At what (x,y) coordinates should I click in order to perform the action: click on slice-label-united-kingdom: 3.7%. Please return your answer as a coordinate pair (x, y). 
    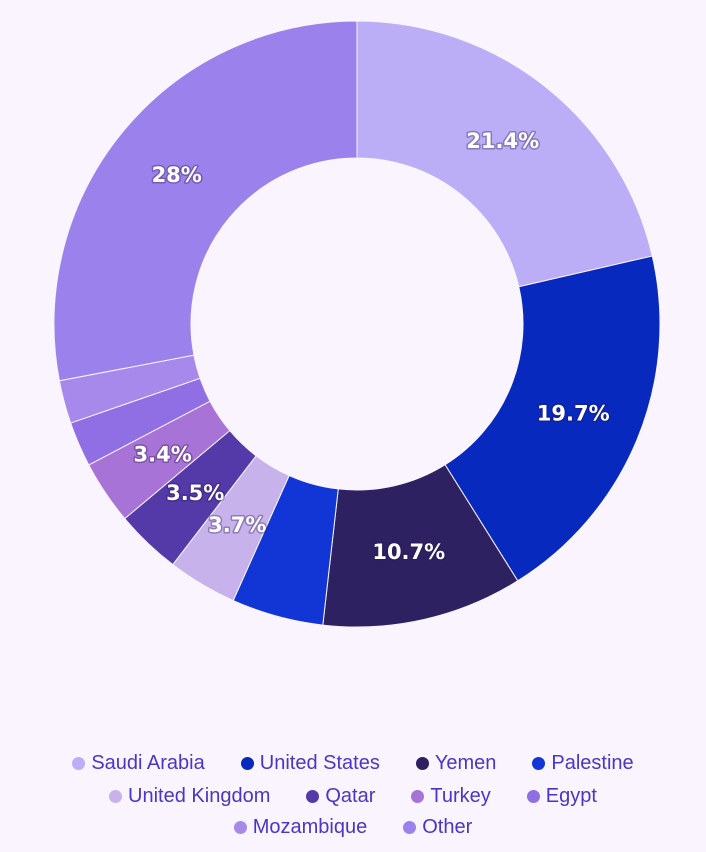
    Looking at the image, I should click on (237, 525).